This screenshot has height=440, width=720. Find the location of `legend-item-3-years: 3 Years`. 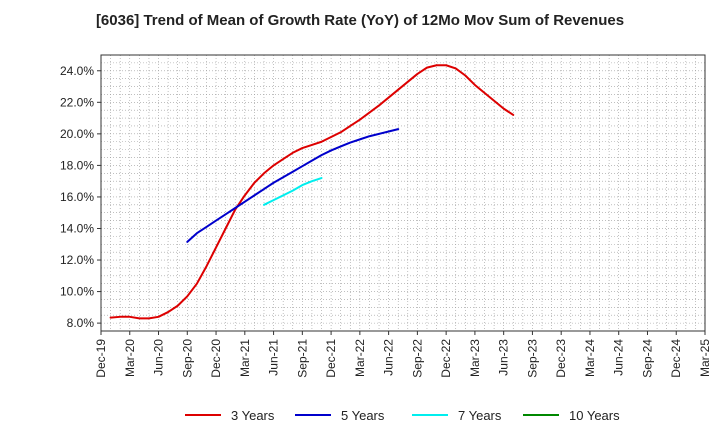

legend-item-3-years: 3 Years is located at coordinates (229, 415).